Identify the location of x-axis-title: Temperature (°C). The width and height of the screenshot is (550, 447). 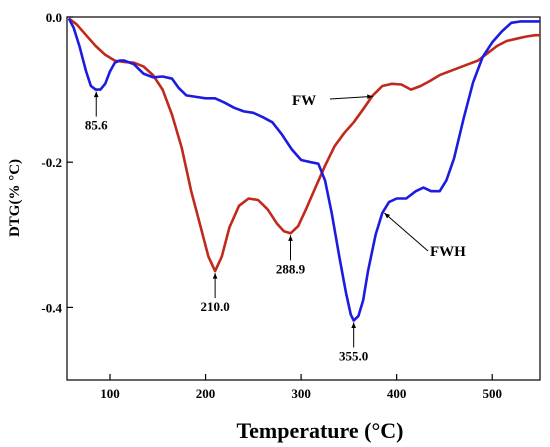
(319, 430).